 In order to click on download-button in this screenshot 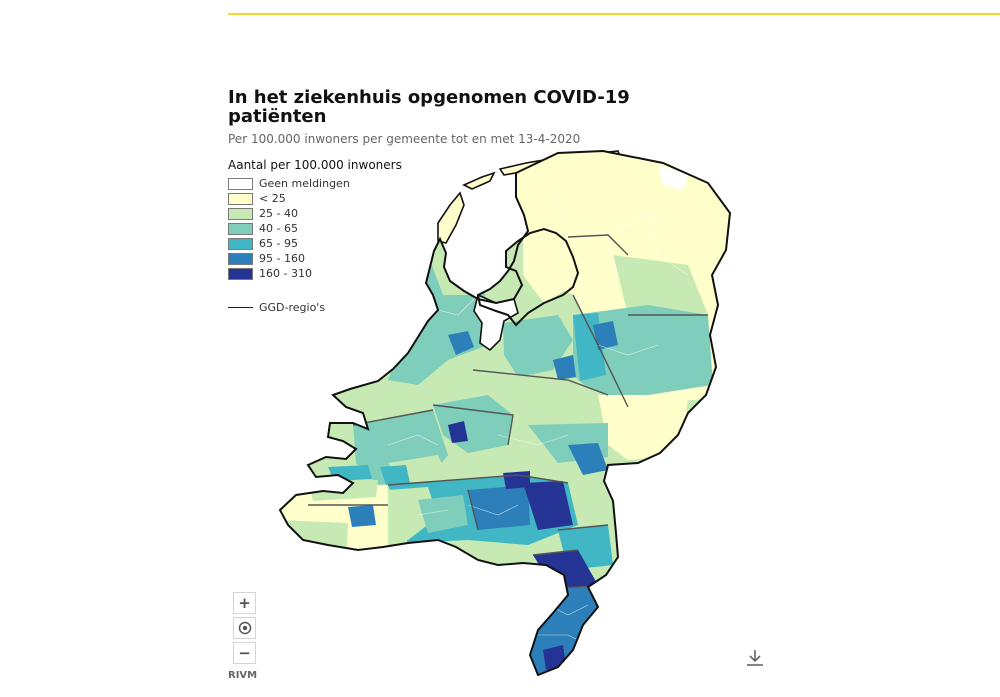, I will do `click(755, 658)`.